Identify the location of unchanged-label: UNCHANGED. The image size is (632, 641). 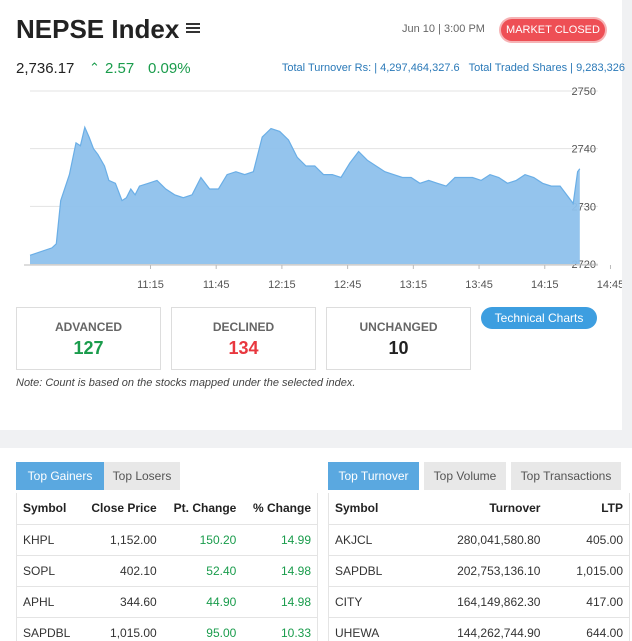
(398, 327).